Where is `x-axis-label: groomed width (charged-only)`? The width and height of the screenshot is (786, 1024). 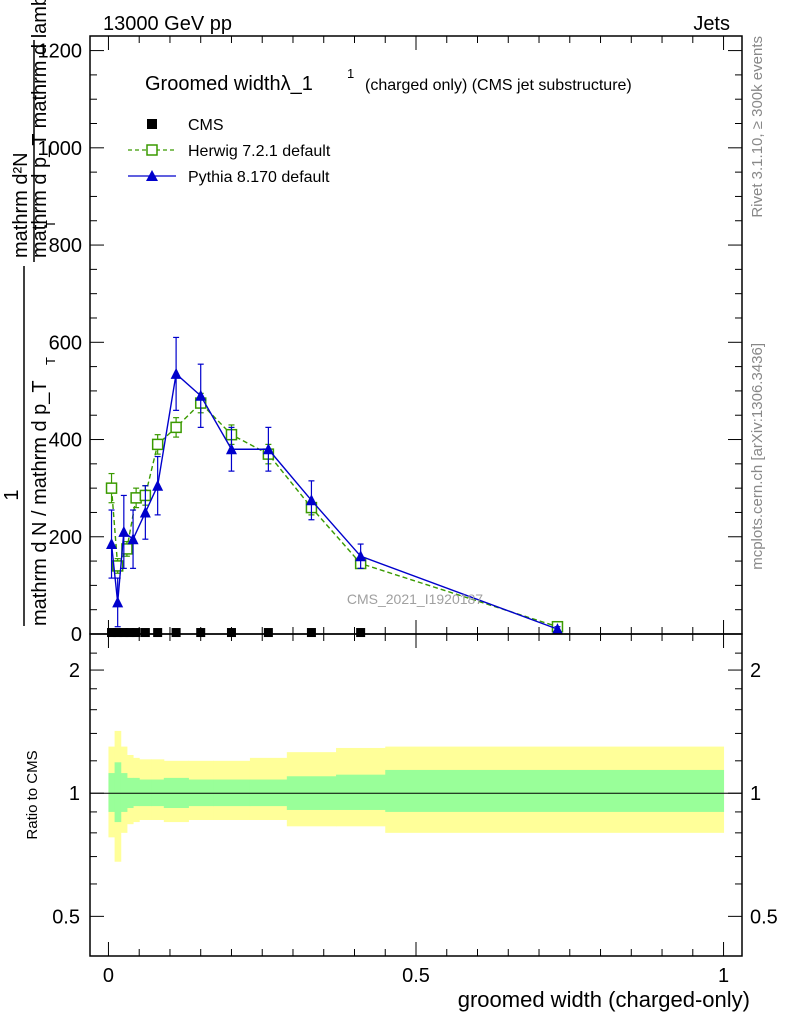
x-axis-label: groomed width (charged-only) is located at coordinates (604, 999).